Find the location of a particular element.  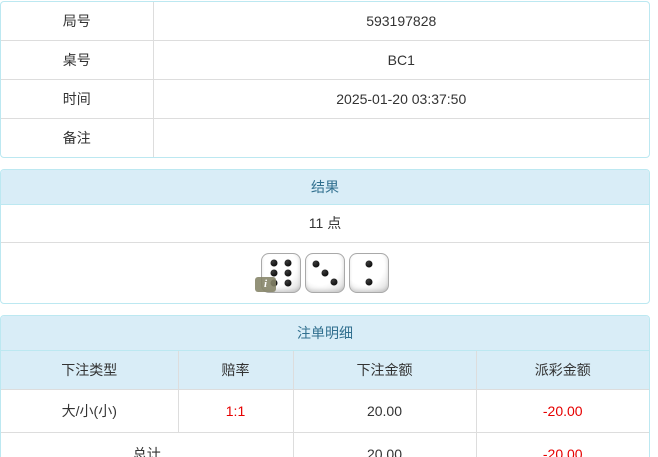

table-header-row: 下注类型 赔率 下注金额 派彩金额 is located at coordinates (325, 370).